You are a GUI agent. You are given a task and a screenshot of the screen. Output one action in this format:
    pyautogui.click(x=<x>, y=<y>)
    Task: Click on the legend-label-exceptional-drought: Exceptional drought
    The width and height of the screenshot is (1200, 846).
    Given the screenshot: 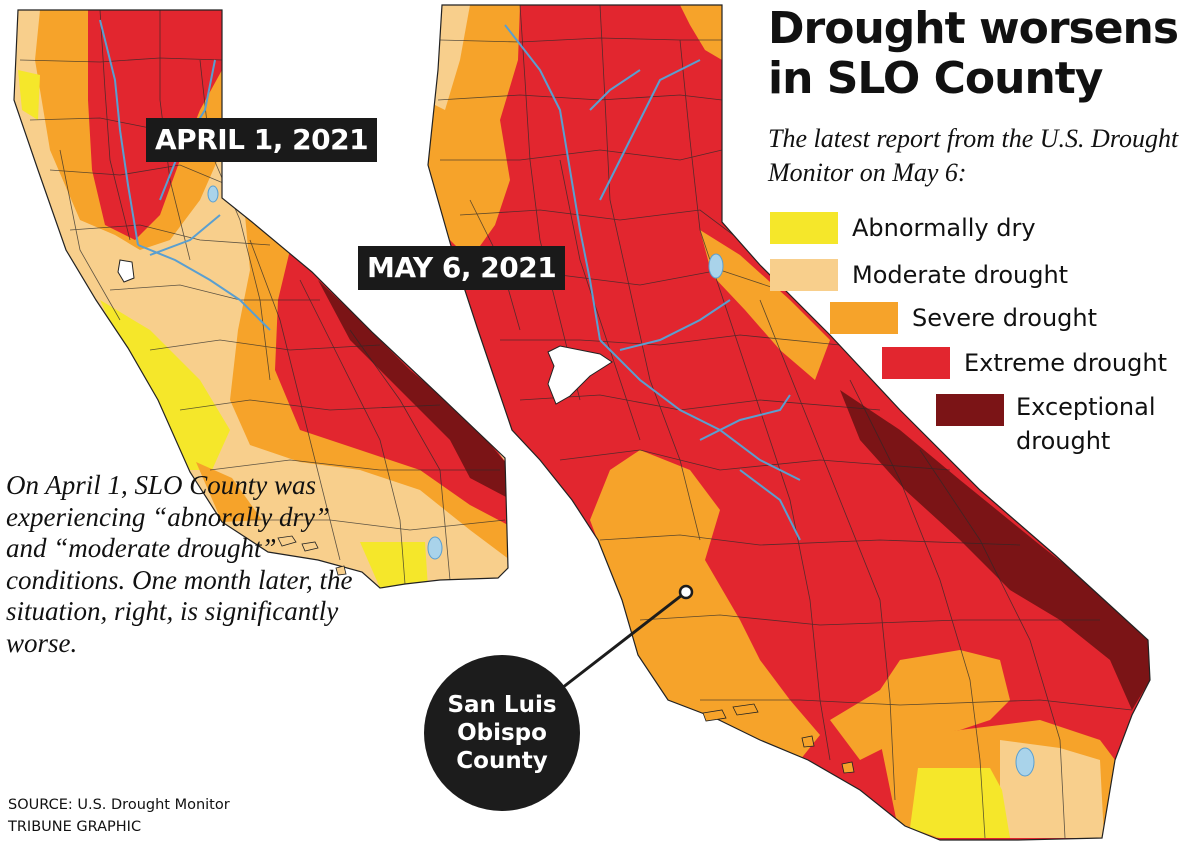 What is the action you would take?
    pyautogui.click(x=1086, y=424)
    